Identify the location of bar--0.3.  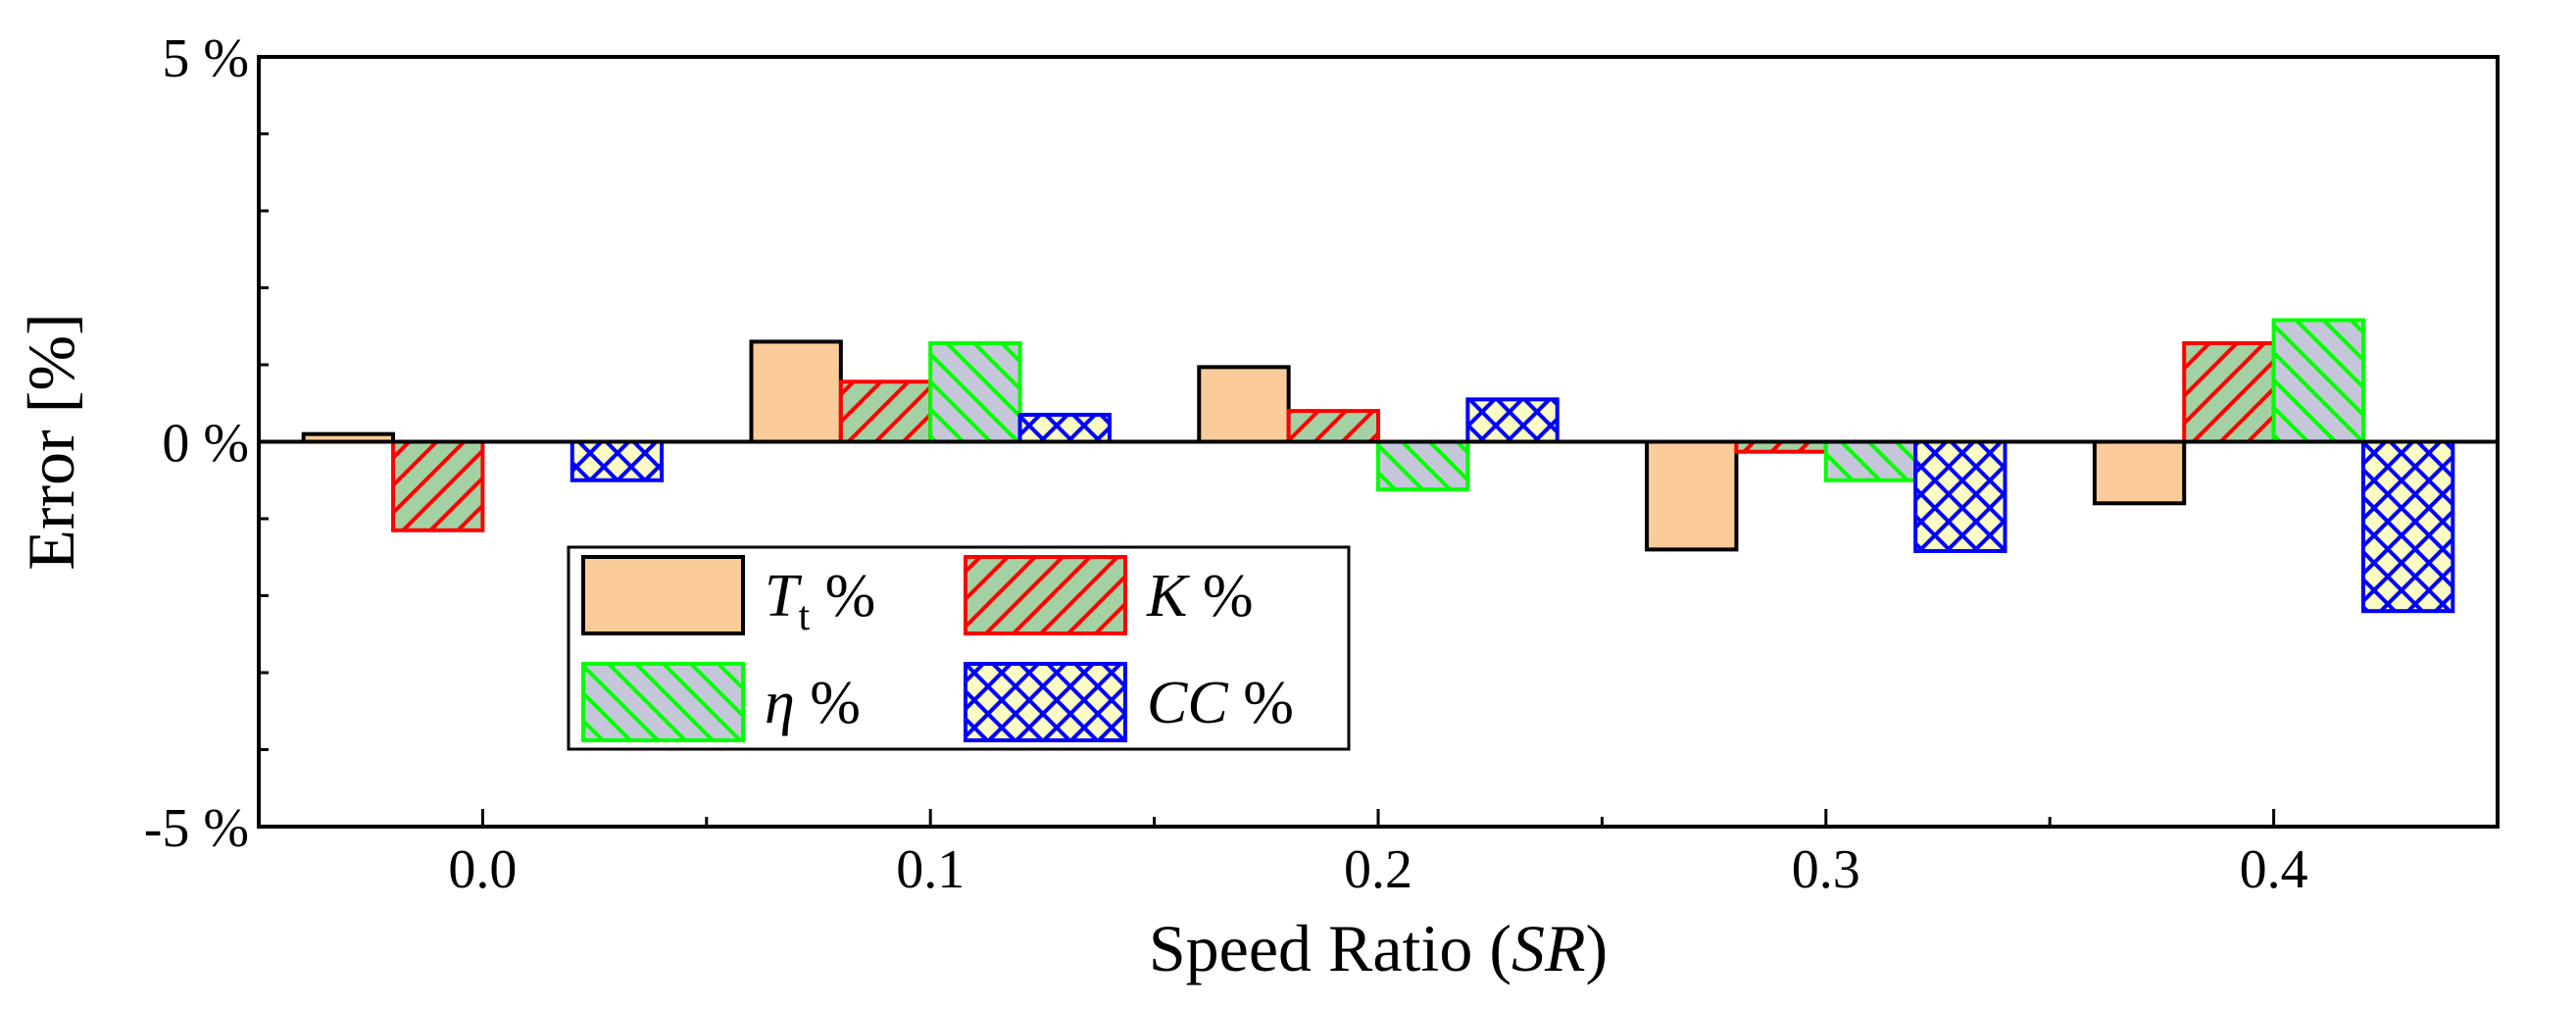
(1870, 460).